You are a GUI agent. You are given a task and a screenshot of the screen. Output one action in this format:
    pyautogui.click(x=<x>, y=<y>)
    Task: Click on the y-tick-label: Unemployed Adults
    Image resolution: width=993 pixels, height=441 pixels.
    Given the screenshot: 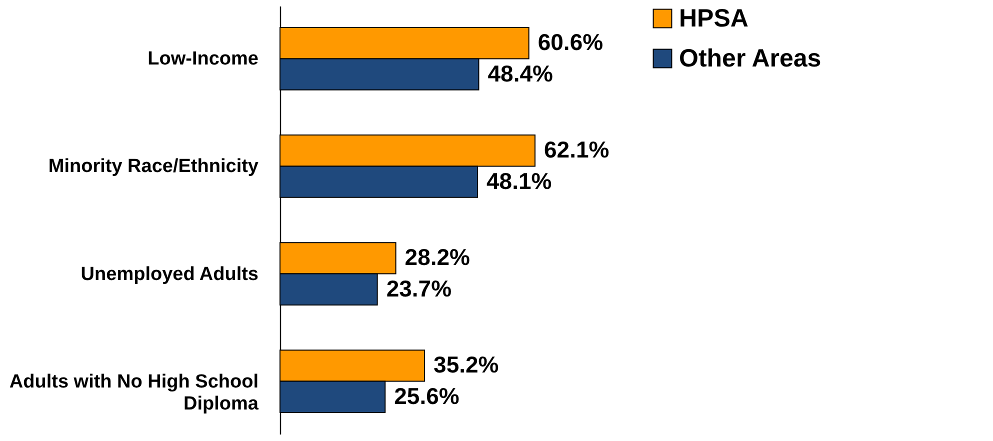 What is the action you would take?
    pyautogui.click(x=169, y=274)
    